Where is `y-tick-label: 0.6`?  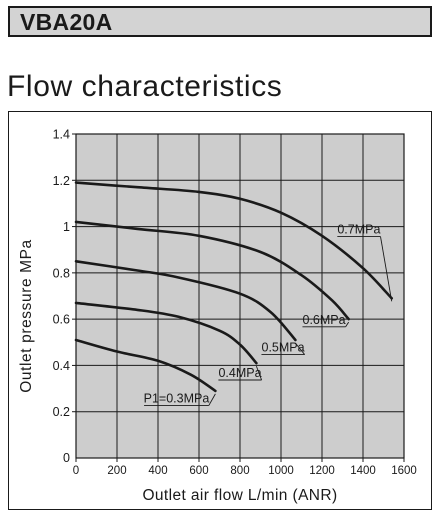
y-tick-label: 0.6 is located at coordinates (61, 320).